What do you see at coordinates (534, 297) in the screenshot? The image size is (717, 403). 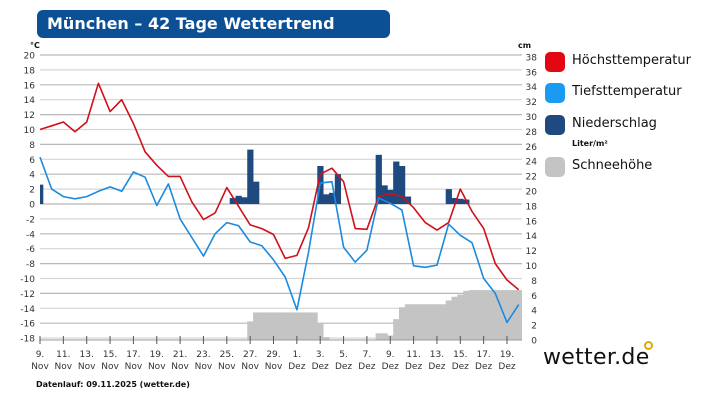 I see `right-axis-tick-label: 6` at bounding box center [534, 297].